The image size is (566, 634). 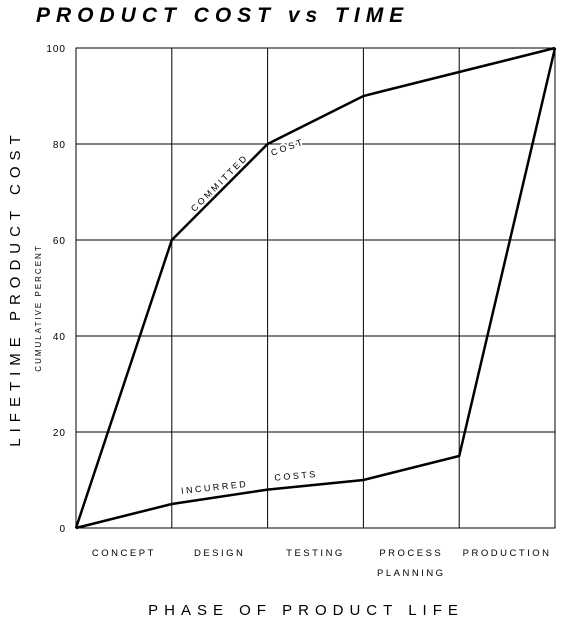 I want to click on y-axis-ticks: 0 20 40 60 80 100, so click(x=56, y=289).